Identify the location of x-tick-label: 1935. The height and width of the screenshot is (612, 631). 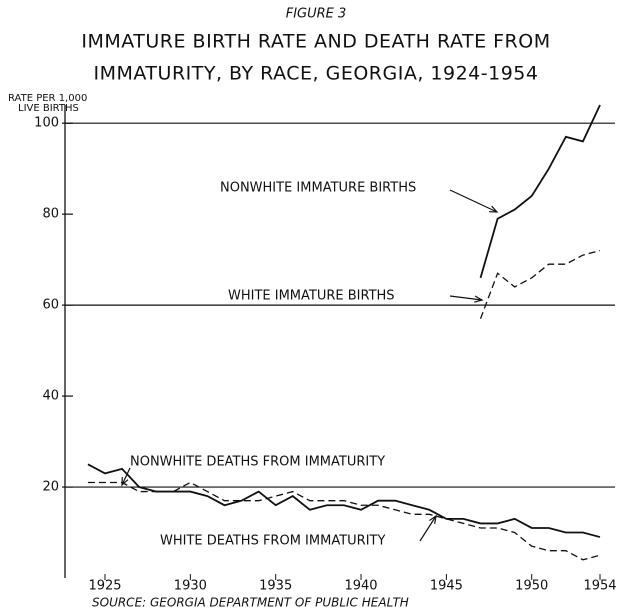
(275, 586).